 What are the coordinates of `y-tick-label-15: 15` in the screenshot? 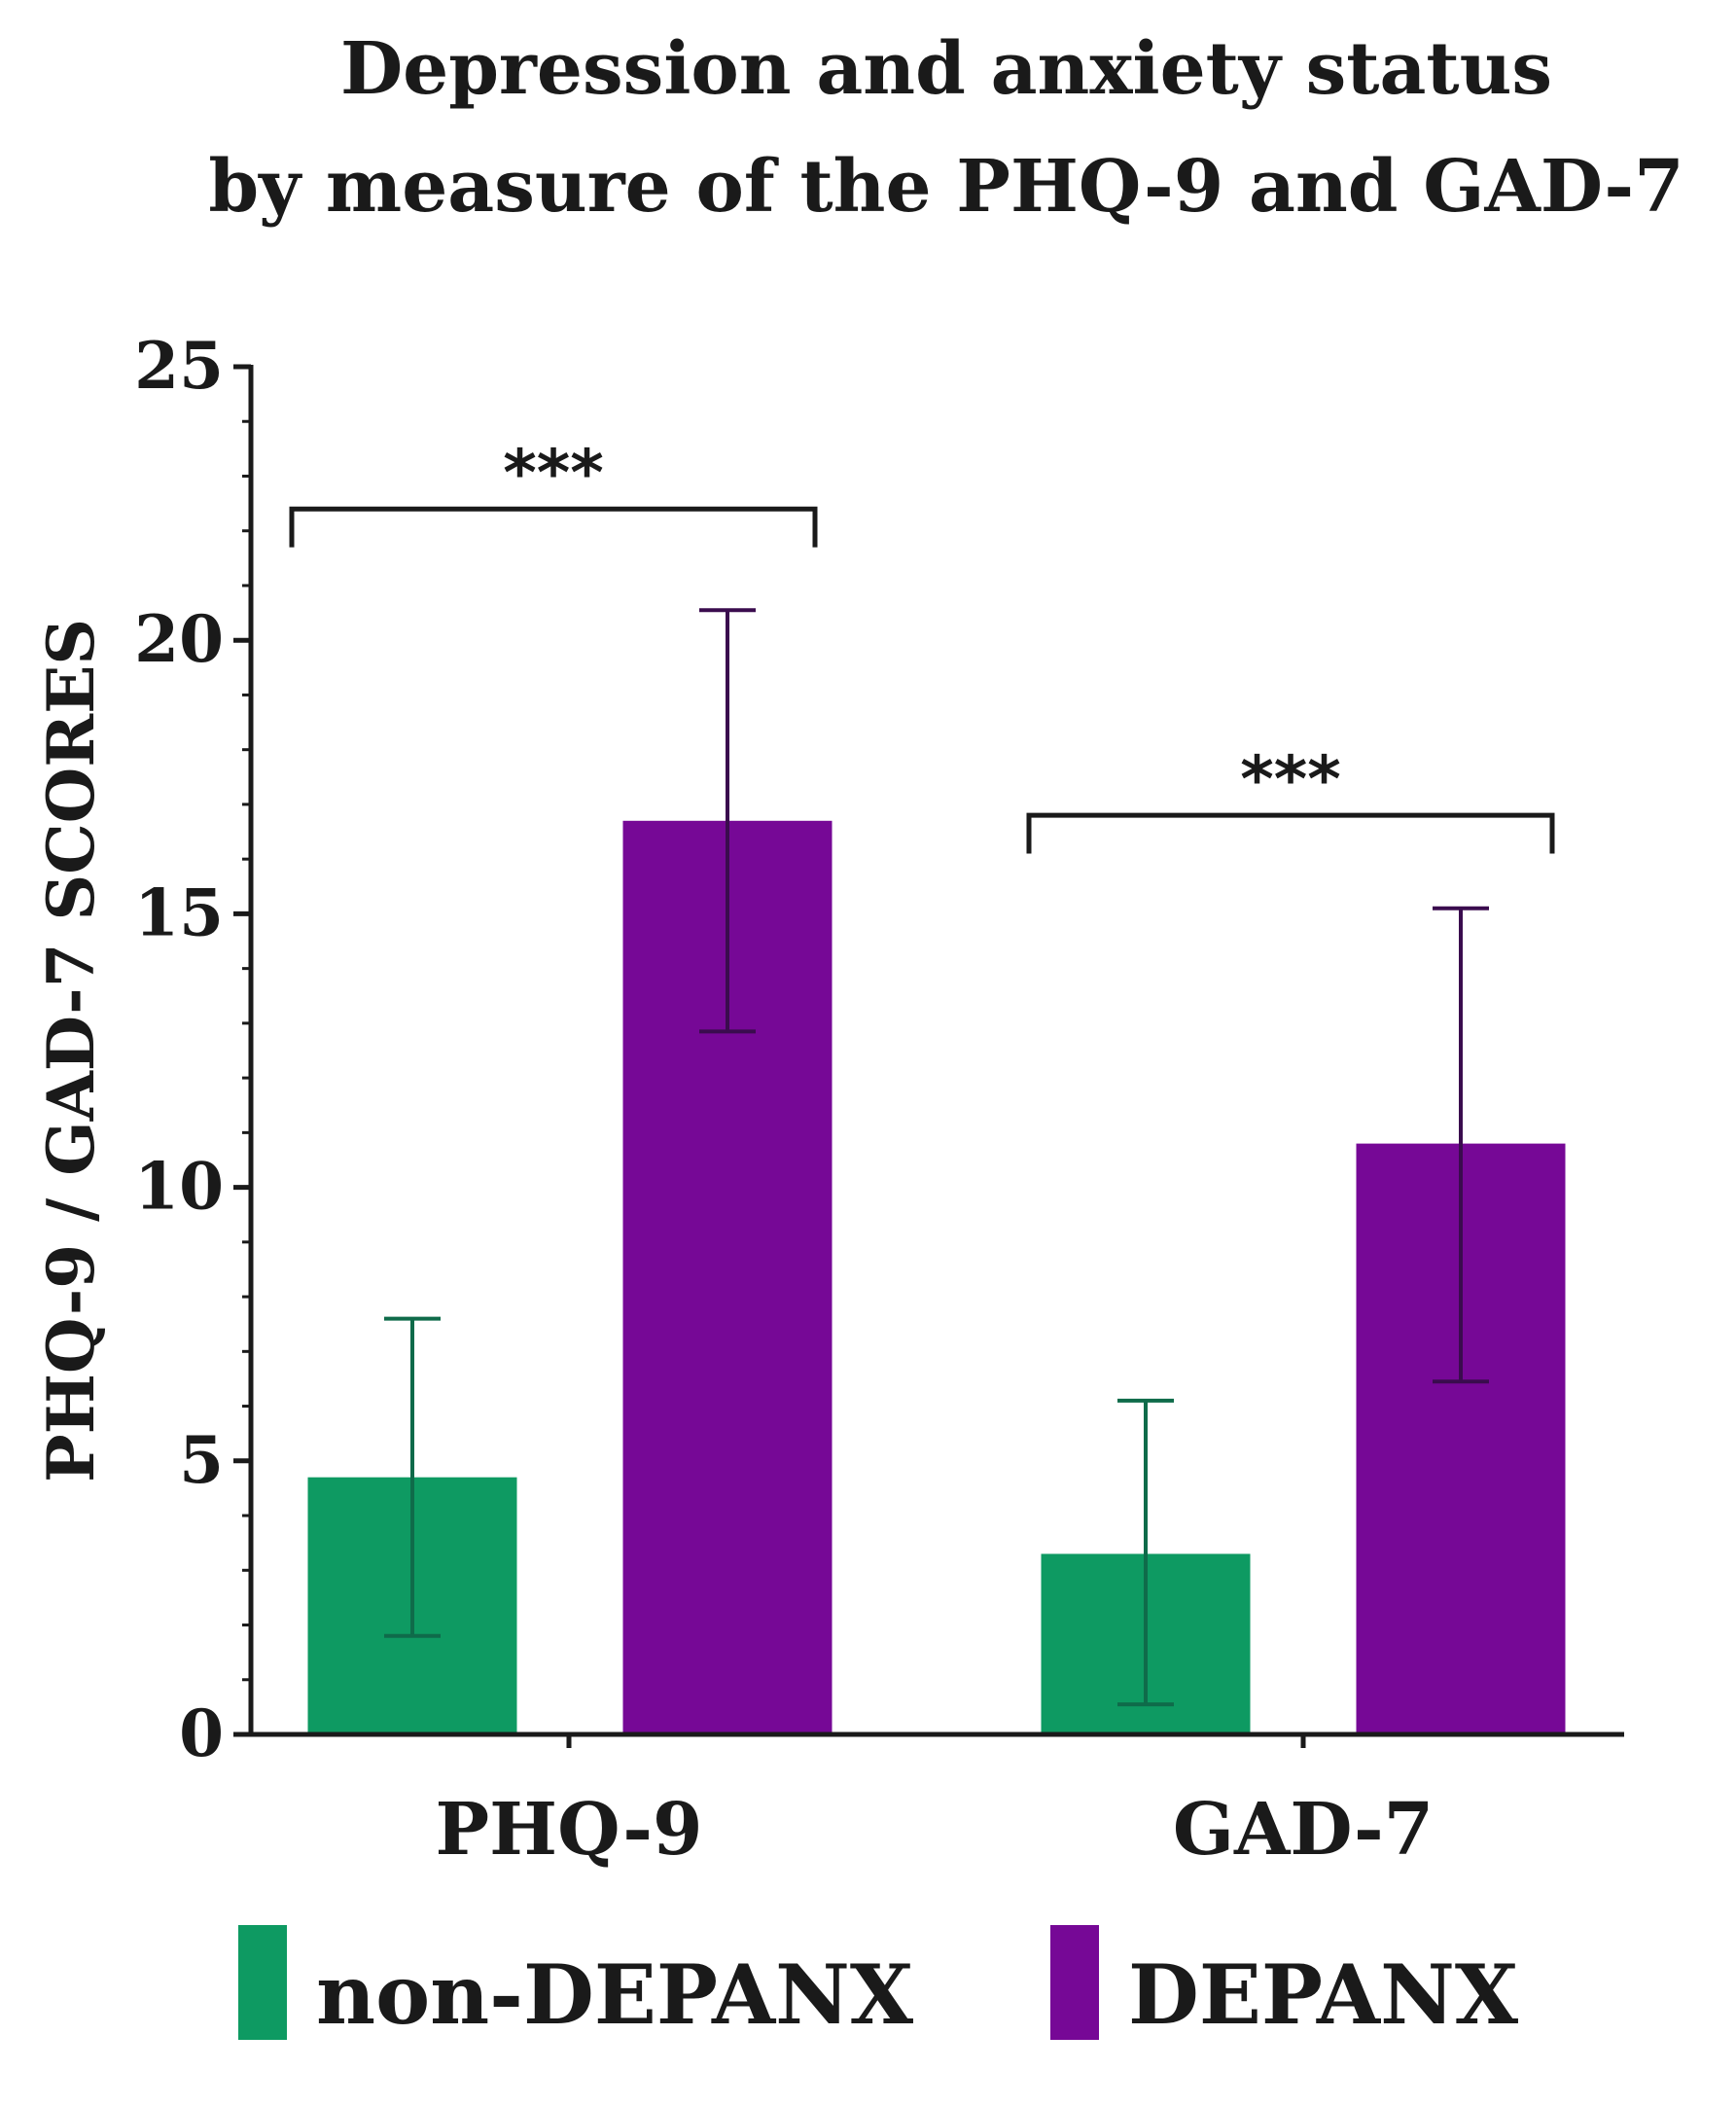 It's located at (179, 913).